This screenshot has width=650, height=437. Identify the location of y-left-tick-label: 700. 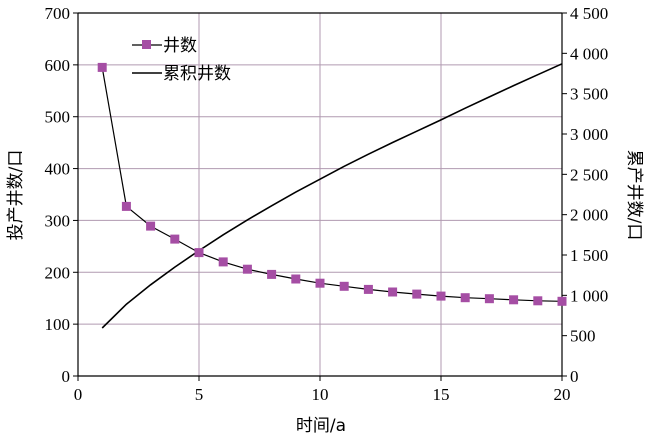
(58, 13).